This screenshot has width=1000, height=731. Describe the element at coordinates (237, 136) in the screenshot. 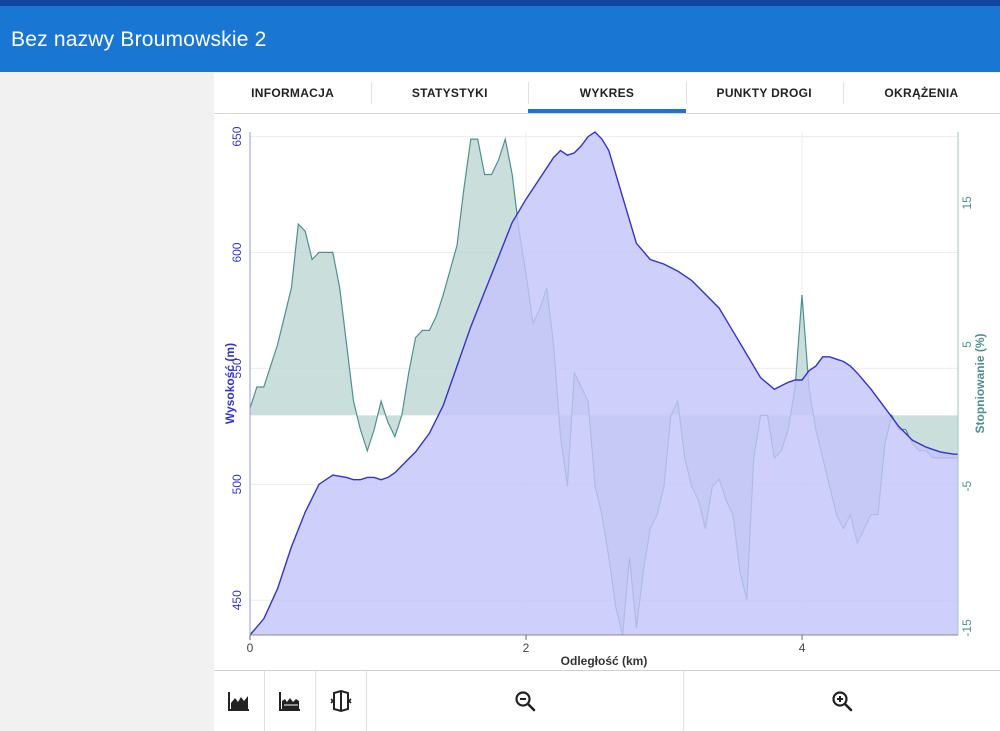

I see `left-tick-label: 650` at that location.